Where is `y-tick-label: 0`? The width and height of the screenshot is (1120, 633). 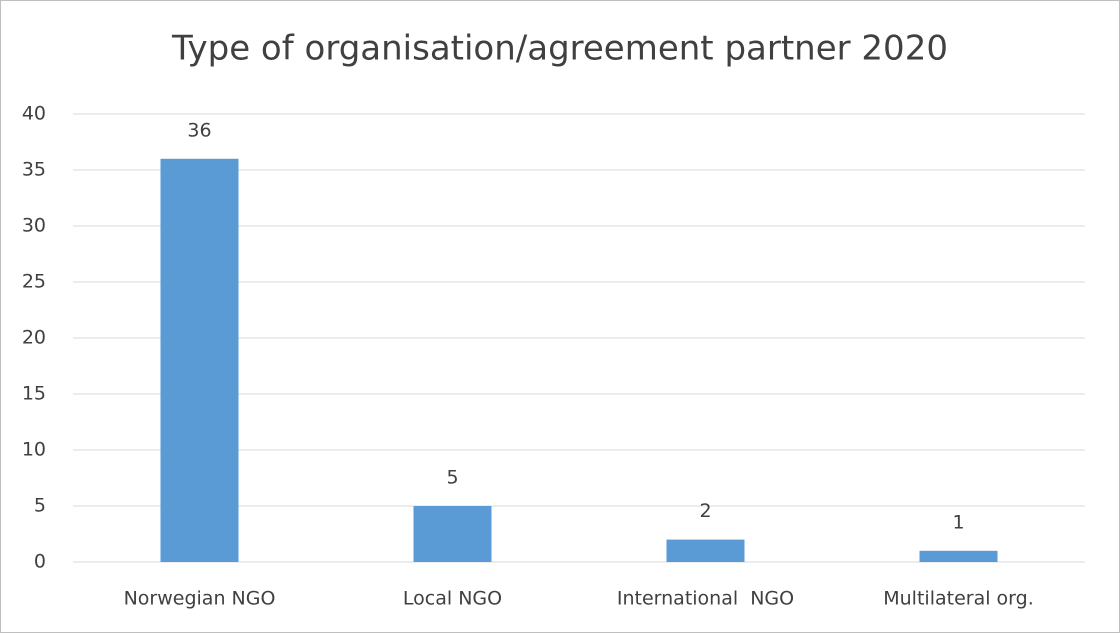
y-tick-label: 0 is located at coordinates (40, 562).